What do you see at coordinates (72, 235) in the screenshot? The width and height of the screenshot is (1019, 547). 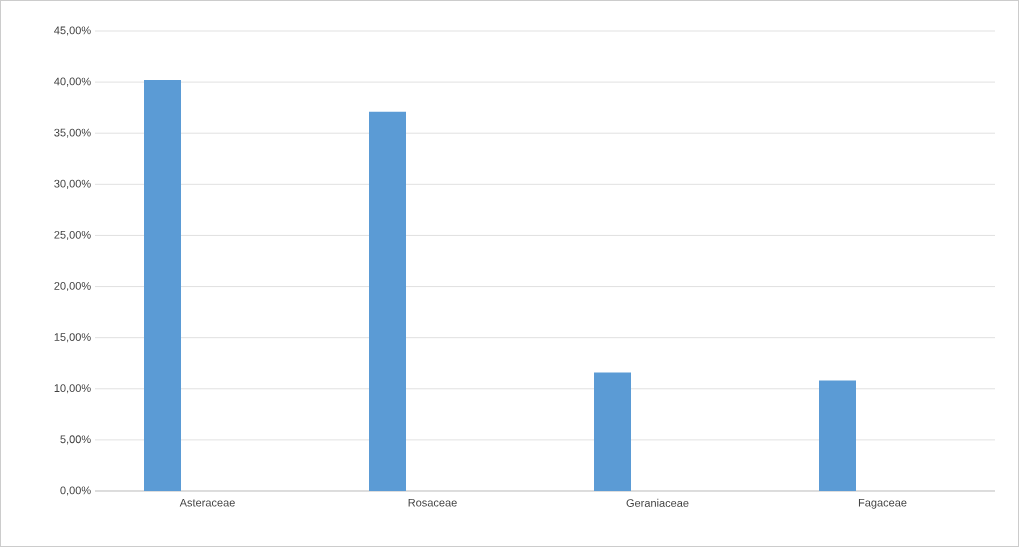 I see `y-tick-label: 25,00%` at bounding box center [72, 235].